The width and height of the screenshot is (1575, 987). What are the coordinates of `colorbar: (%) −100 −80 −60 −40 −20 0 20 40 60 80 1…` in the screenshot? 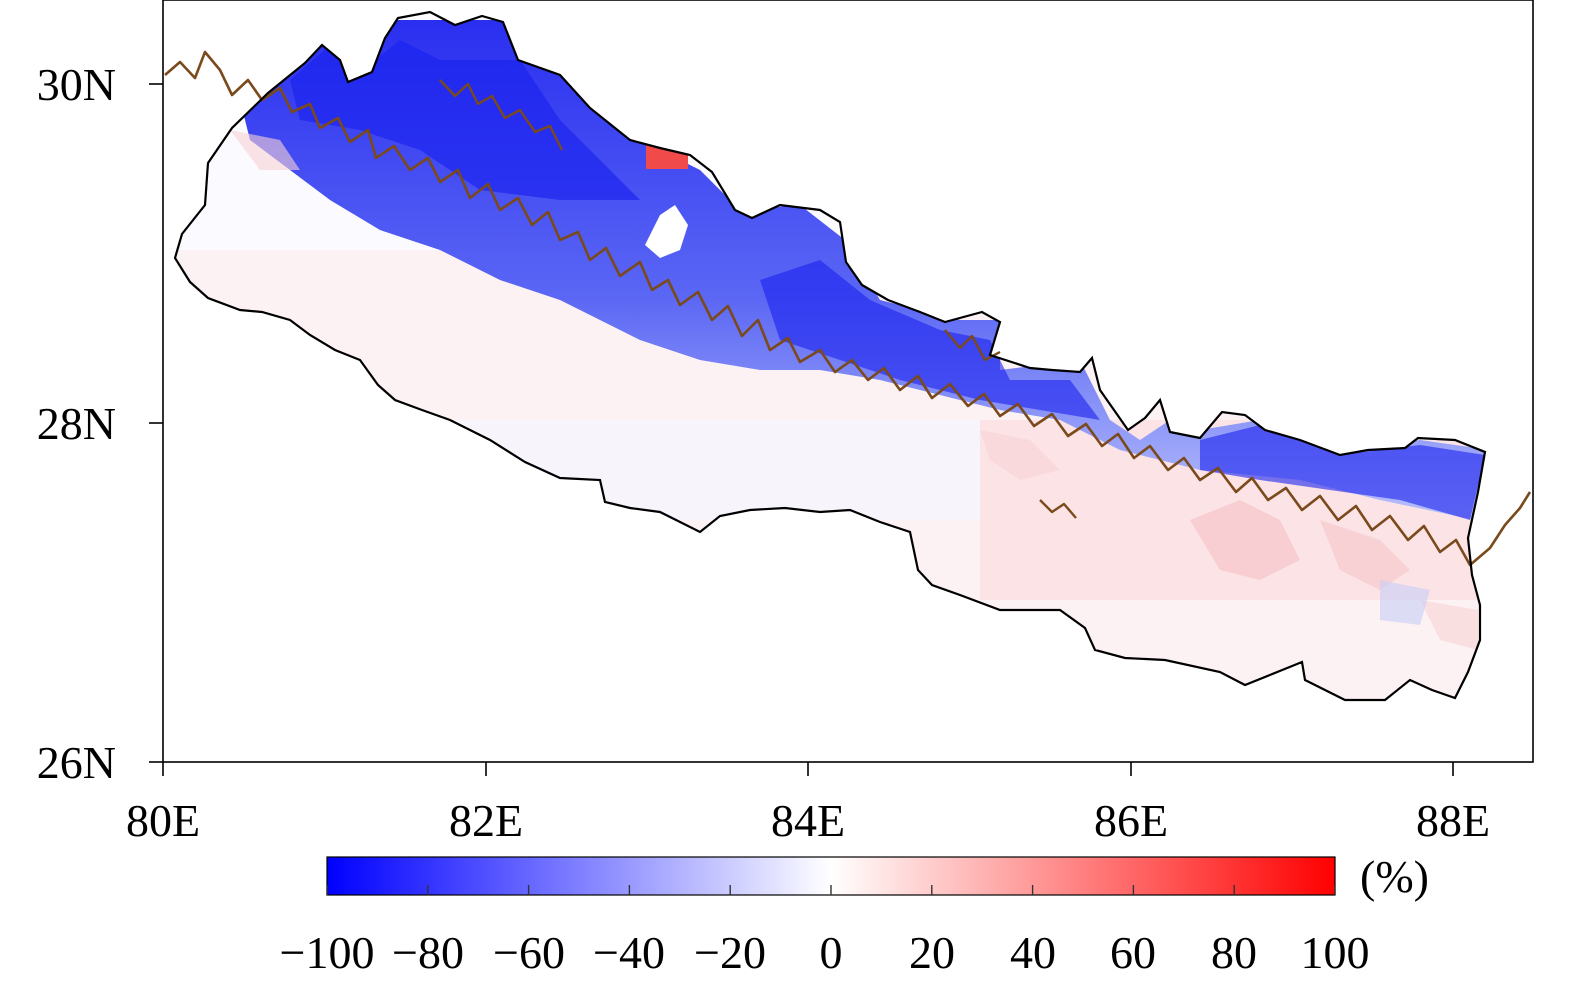 It's located at (854, 914).